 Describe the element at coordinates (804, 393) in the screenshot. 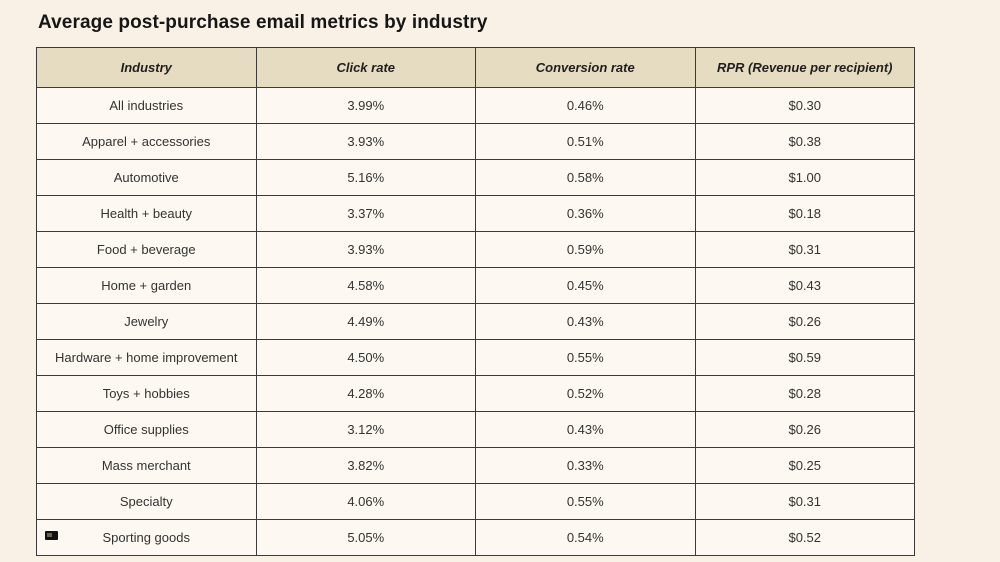

I see `cell-rpr: $0.28` at that location.